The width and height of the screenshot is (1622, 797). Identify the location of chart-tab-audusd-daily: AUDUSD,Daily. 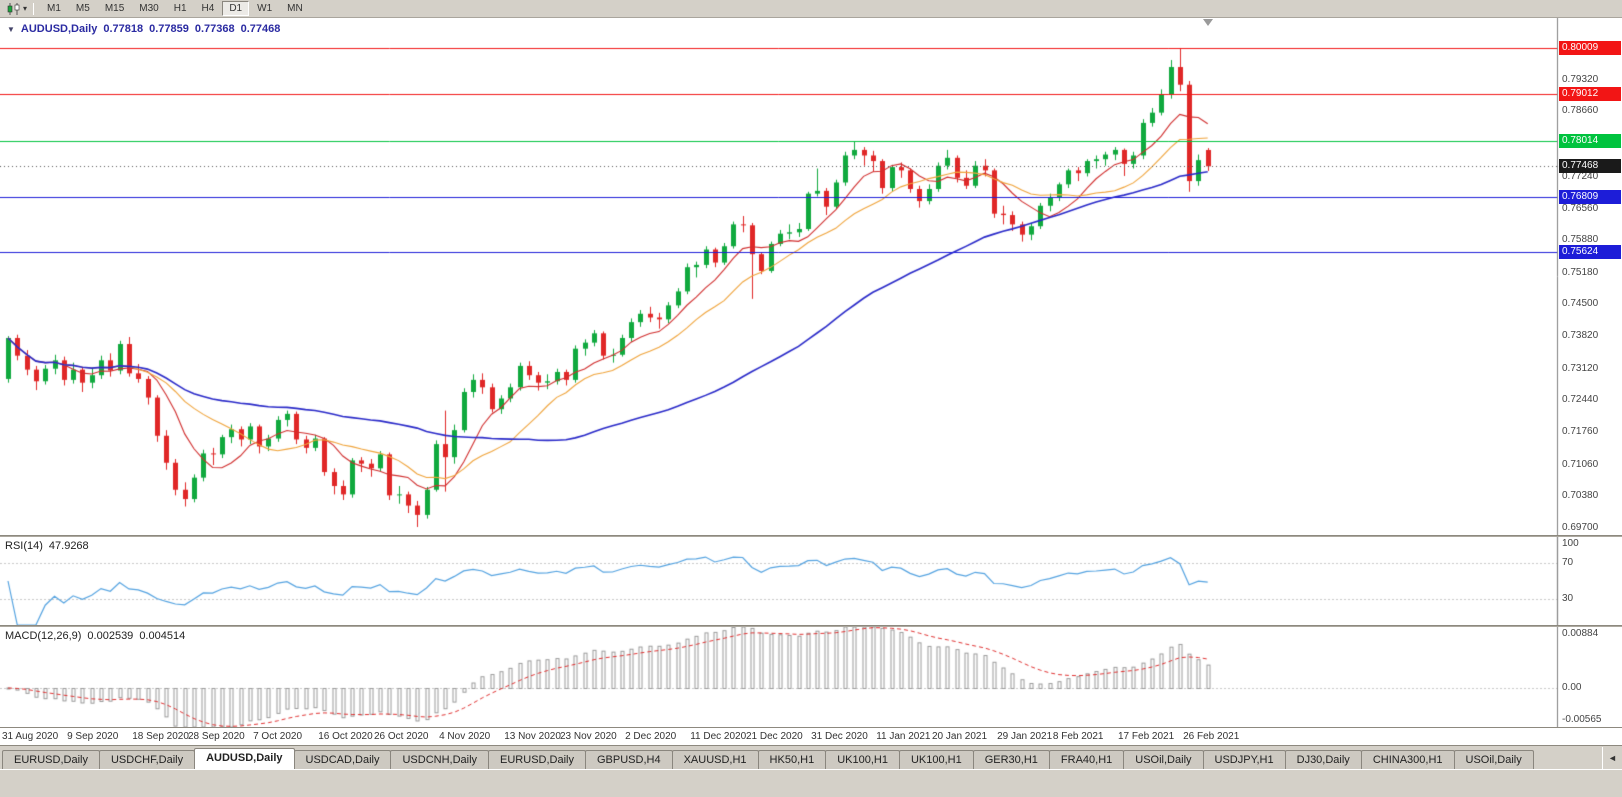
(244, 758).